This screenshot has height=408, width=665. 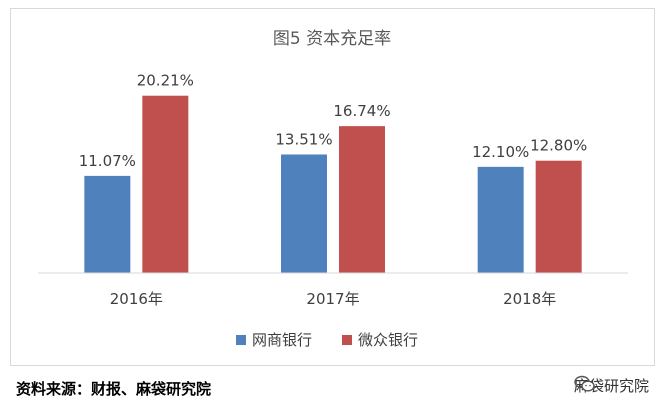 I want to click on bar-微众银行-2018年, so click(x=558, y=216).